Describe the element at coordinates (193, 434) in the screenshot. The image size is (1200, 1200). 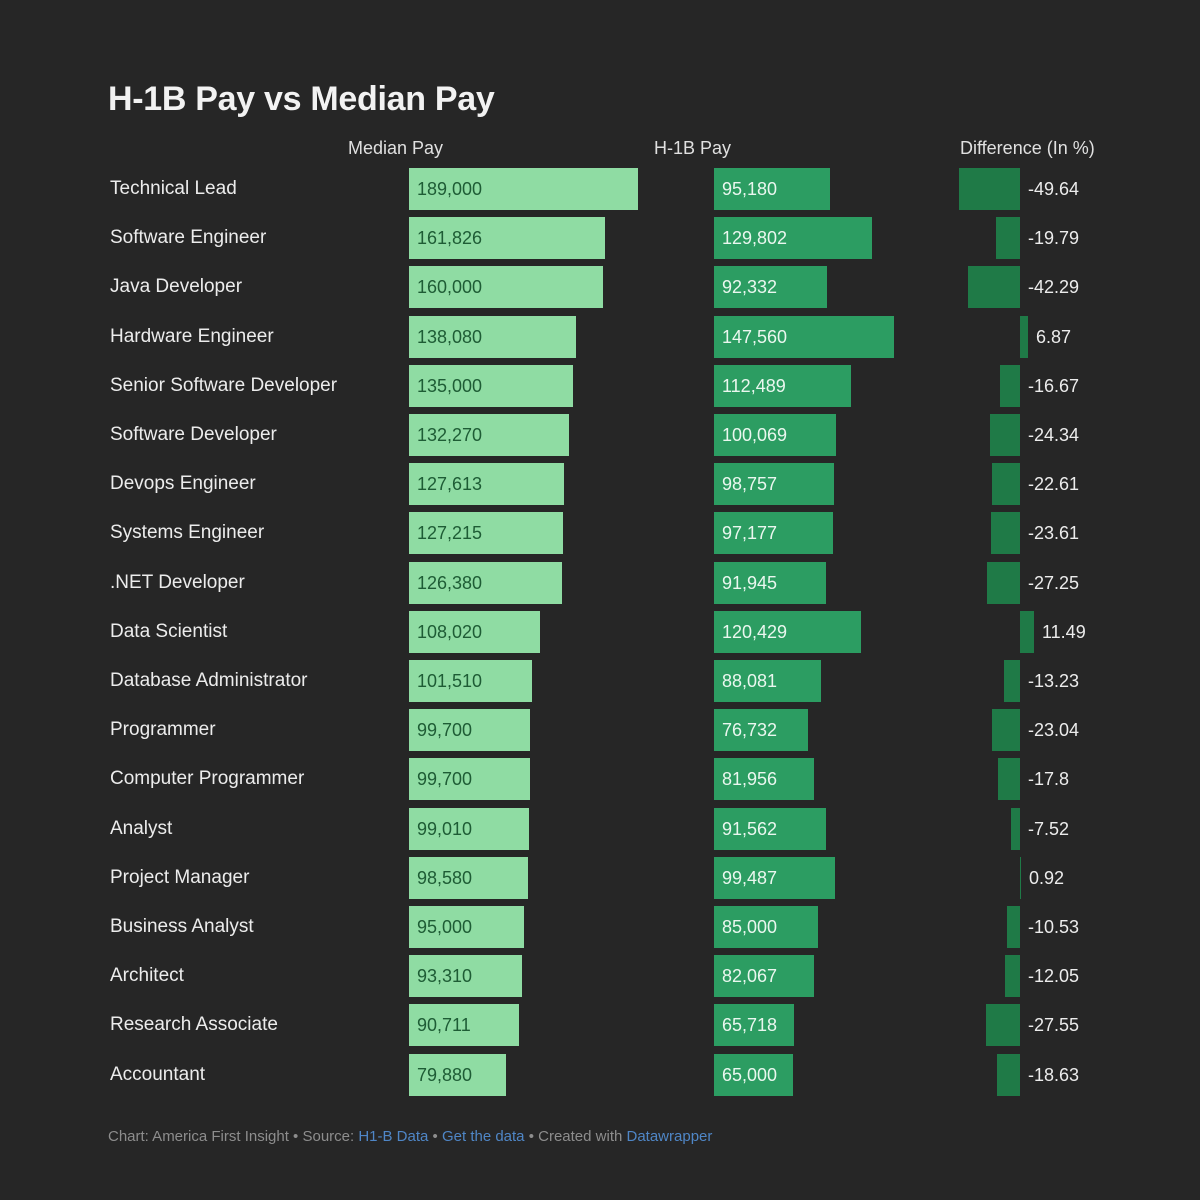
I see `row-label: Software Developer` at that location.